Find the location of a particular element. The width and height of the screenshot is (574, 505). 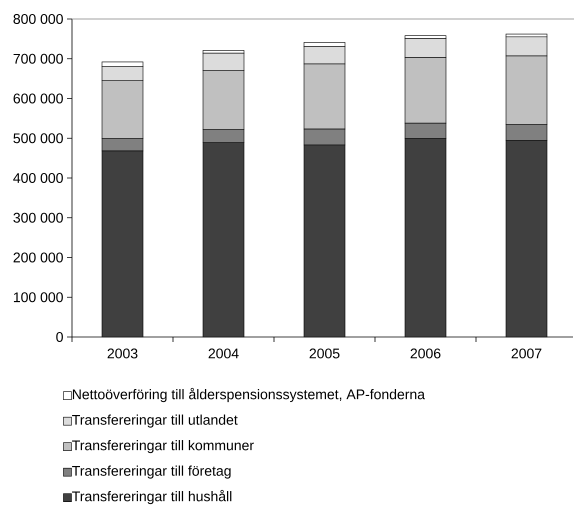

x-tick-label: 2005 is located at coordinates (325, 353).